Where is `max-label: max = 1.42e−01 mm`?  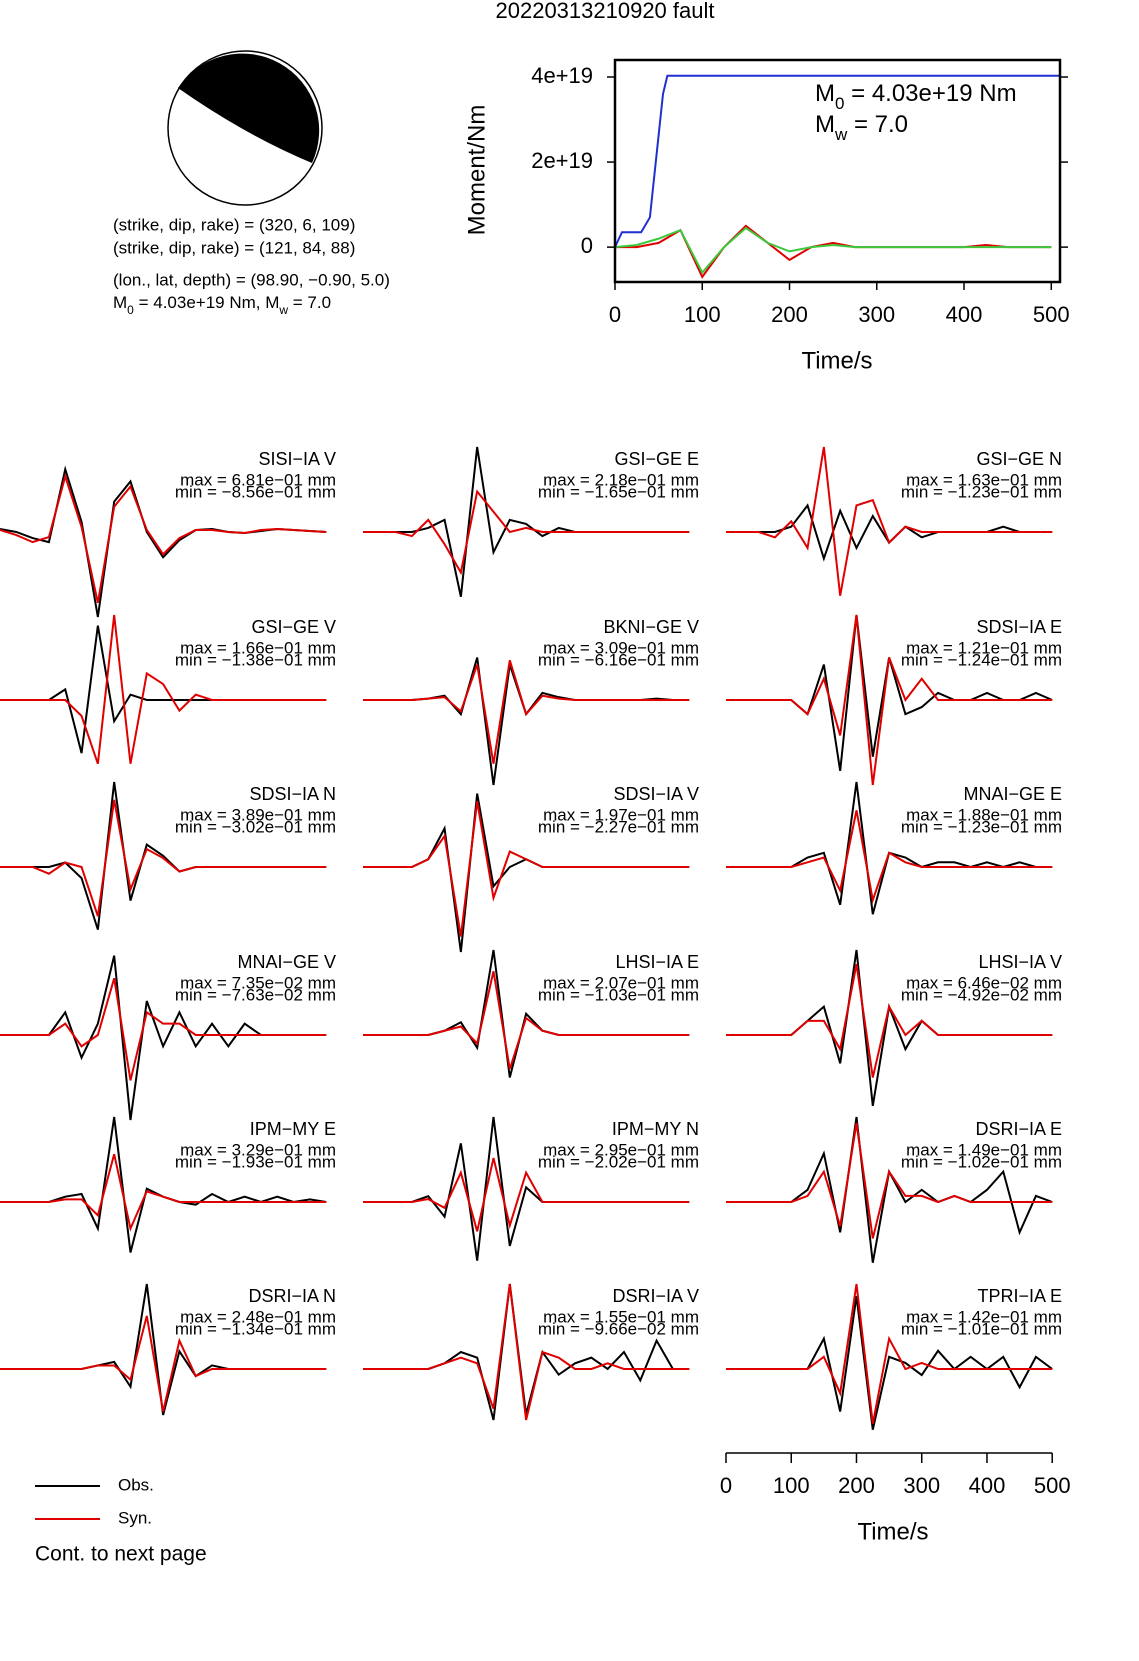
max-label: max = 1.42e−01 mm is located at coordinates (984, 1316).